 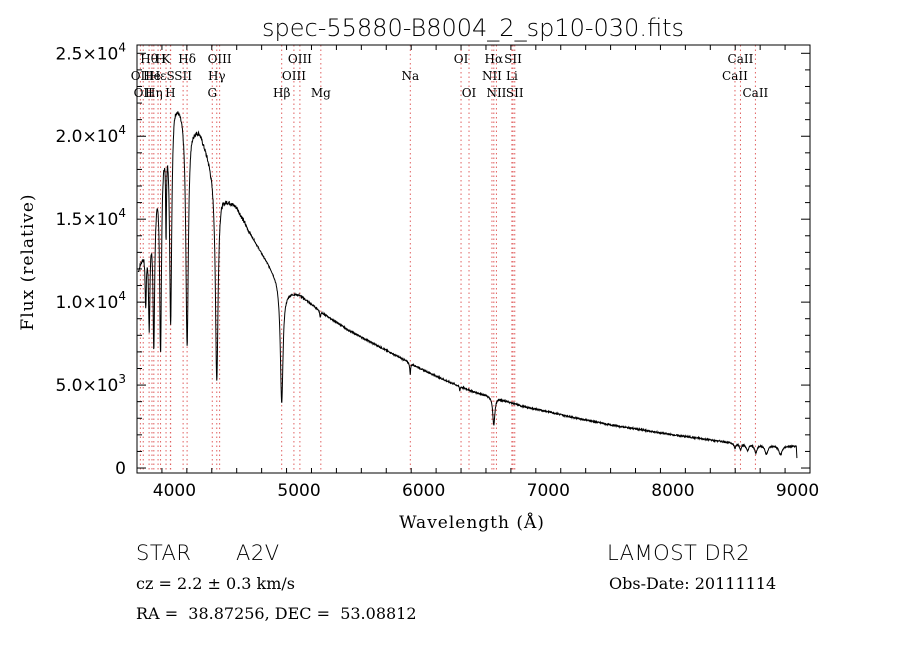 What do you see at coordinates (212, 93) in the screenshot?
I see `line-marker-label: G` at bounding box center [212, 93].